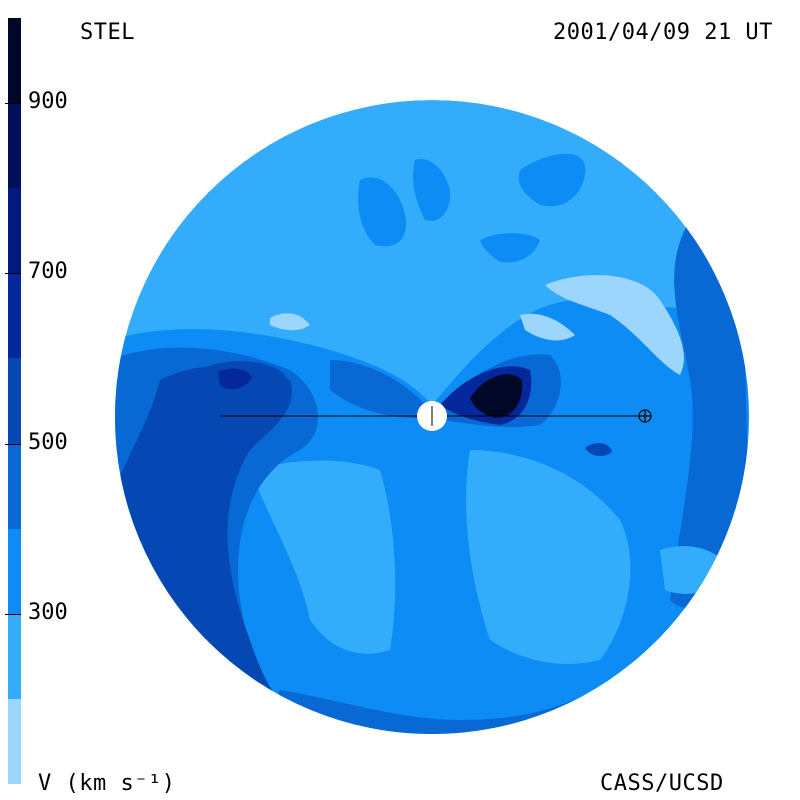 This screenshot has height=800, width=800. Describe the element at coordinates (645, 416) in the screenshot. I see `earth-marker` at that location.